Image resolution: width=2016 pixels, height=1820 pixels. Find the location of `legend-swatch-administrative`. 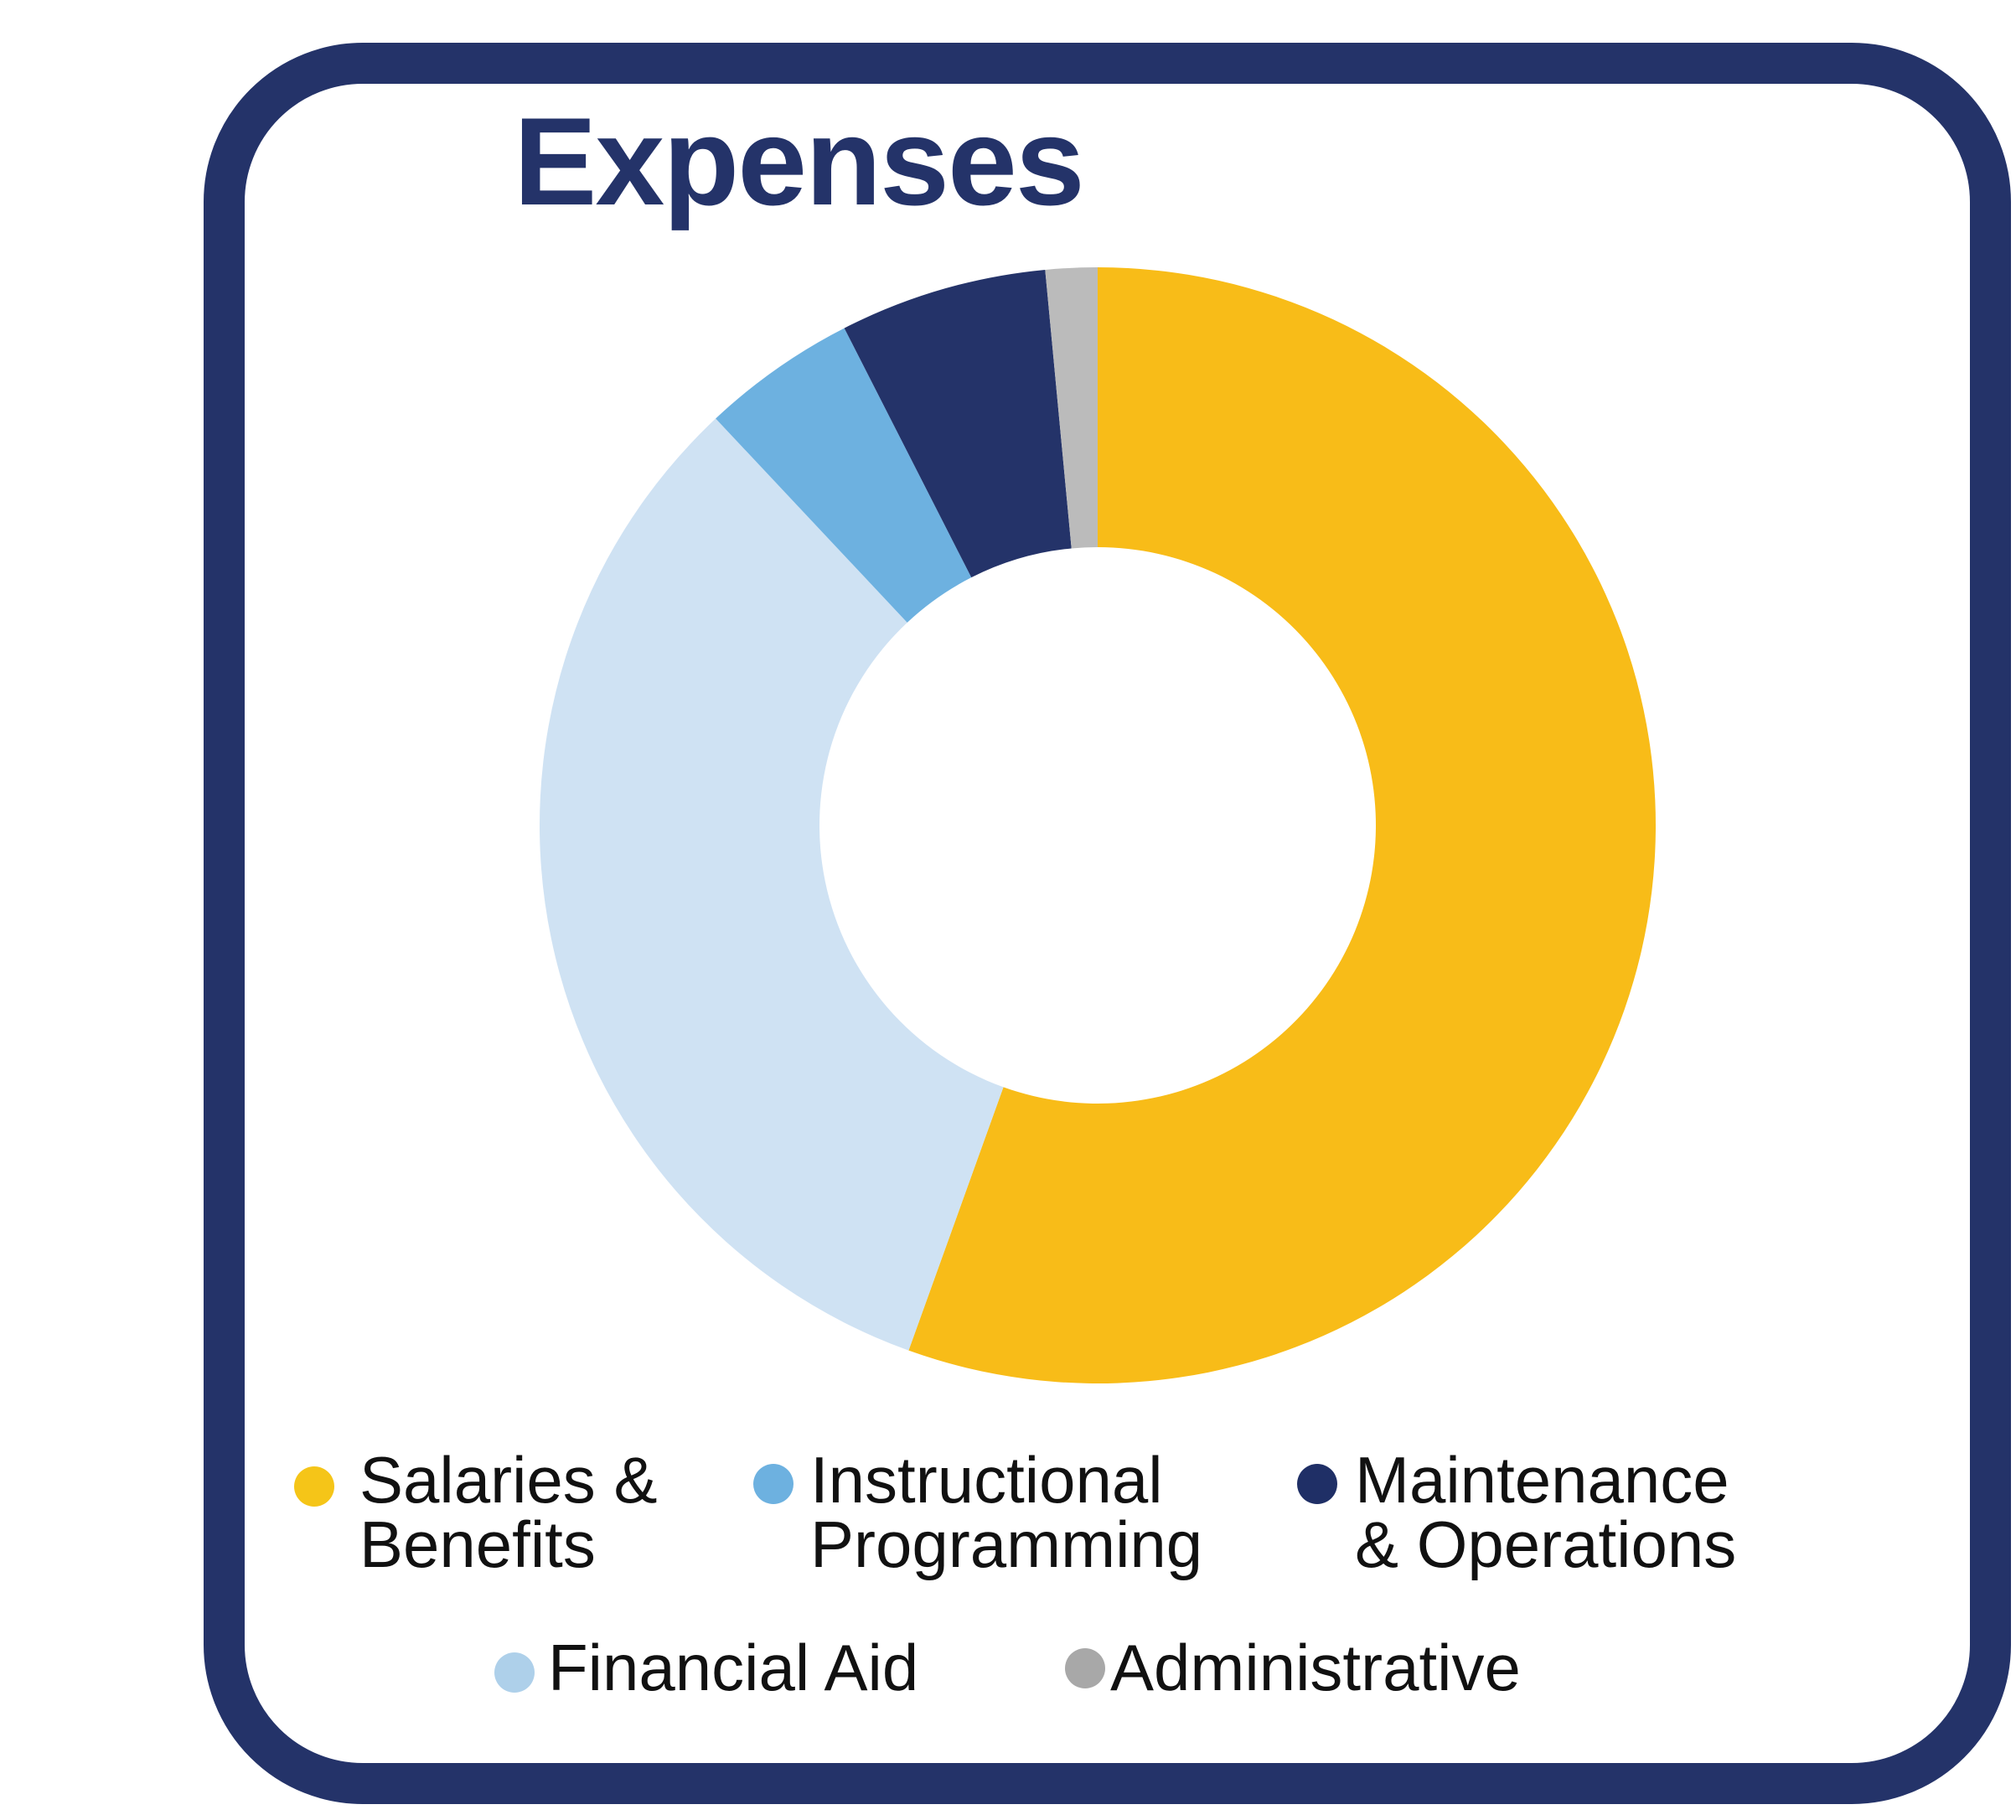

legend-swatch-administrative is located at coordinates (1085, 1668).